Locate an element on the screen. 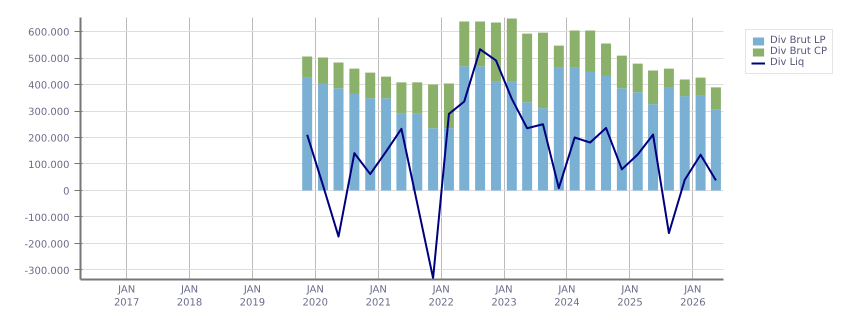 The width and height of the screenshot is (851, 313). x-tick-label: JAN 2020 is located at coordinates (315, 296).